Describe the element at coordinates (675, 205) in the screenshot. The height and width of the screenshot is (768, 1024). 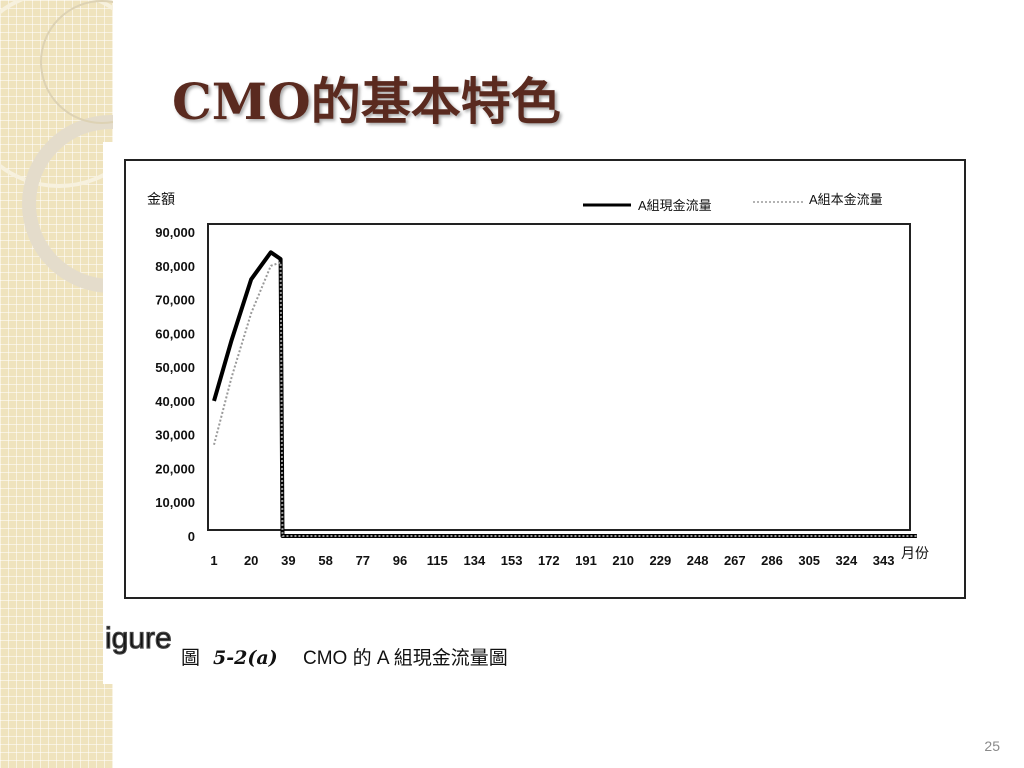
I see `legend-label-total: A組現金流量` at that location.